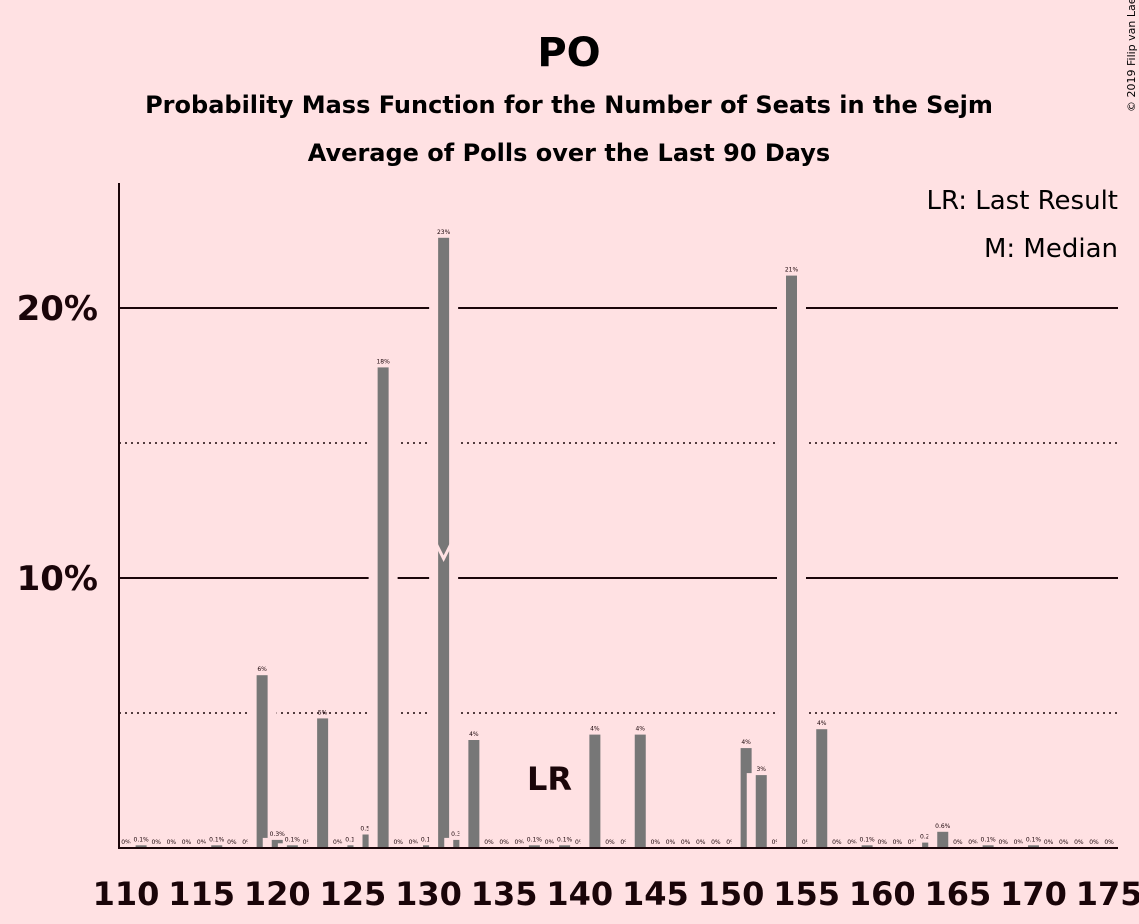 The height and width of the screenshot is (924, 1139). I want to click on x-tick-label-125: 125, so click(352, 894).